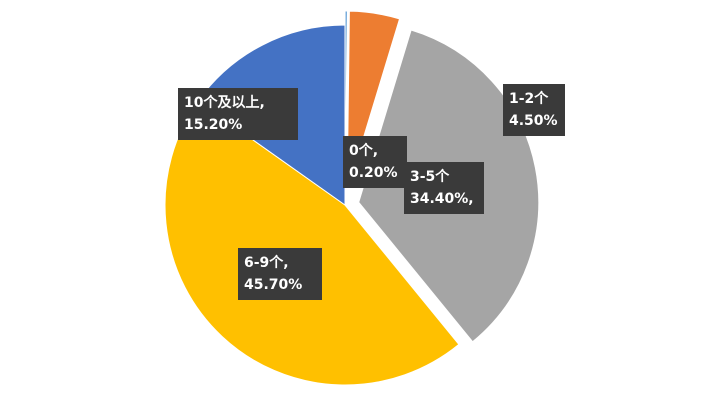 Image resolution: width=718 pixels, height=420 pixels. I want to click on category-label: 10个及以上,, so click(224, 102).